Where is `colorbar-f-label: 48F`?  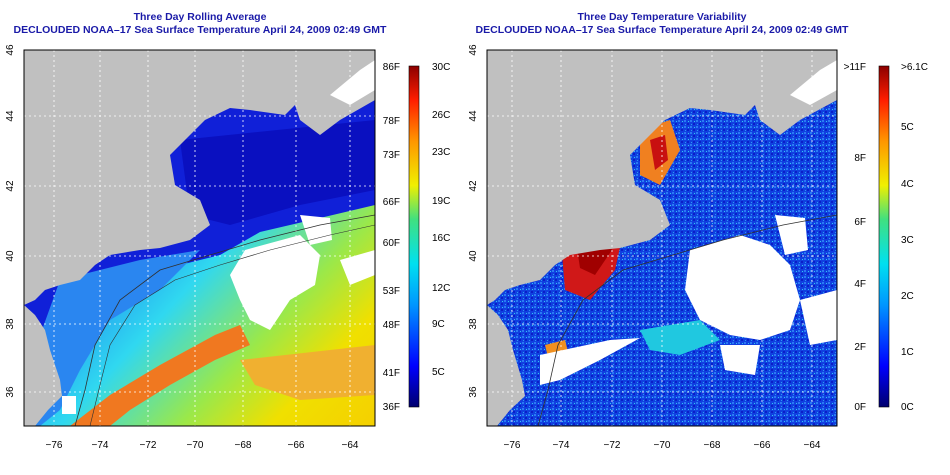 colorbar-f-label: 48F is located at coordinates (391, 325).